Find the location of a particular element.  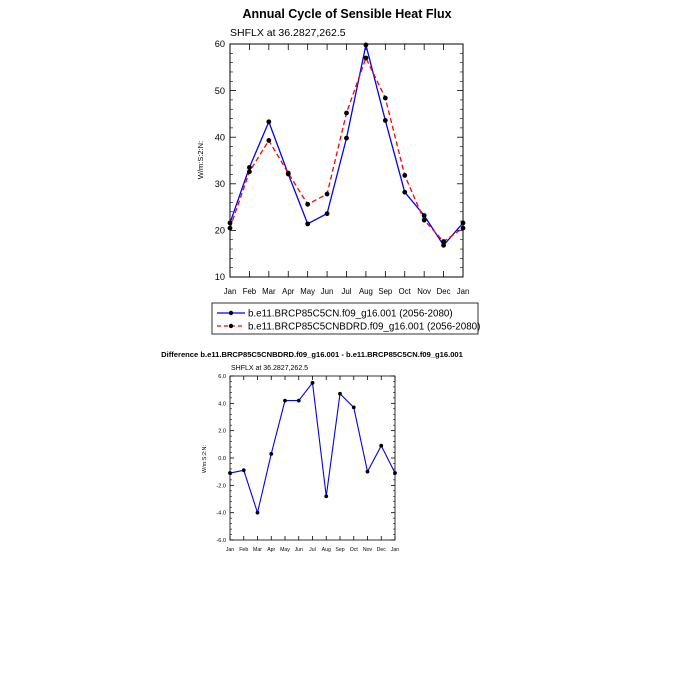

y-tick-label: 20 is located at coordinates (220, 231).